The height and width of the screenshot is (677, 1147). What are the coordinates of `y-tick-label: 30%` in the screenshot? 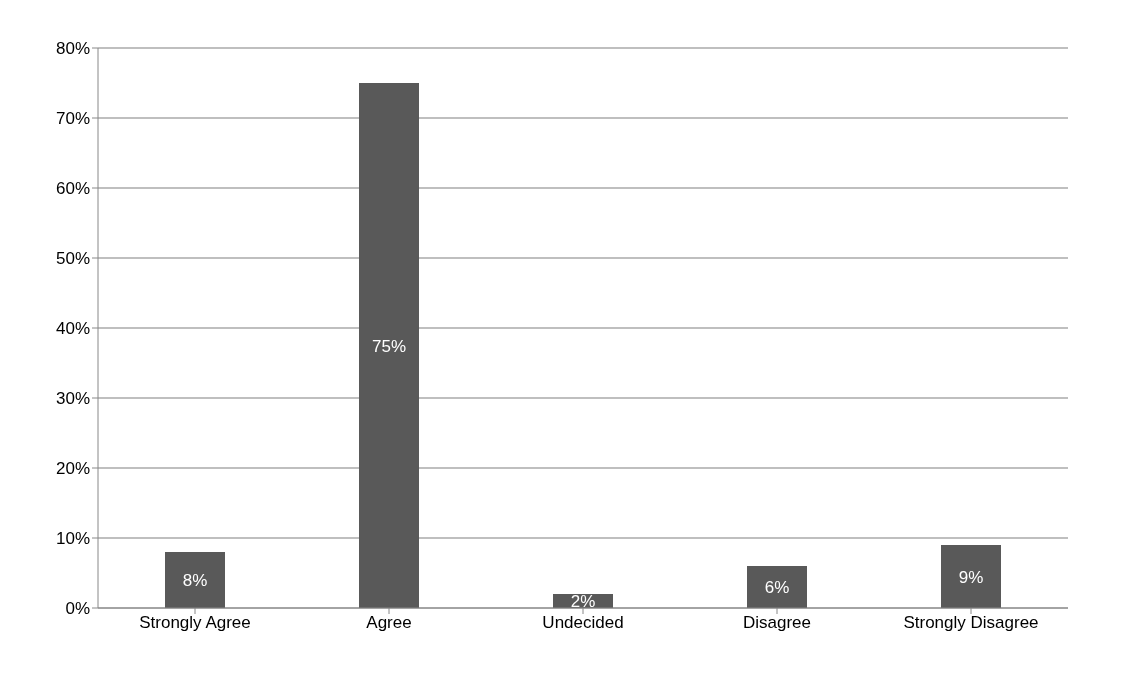 It's located at (72, 399).